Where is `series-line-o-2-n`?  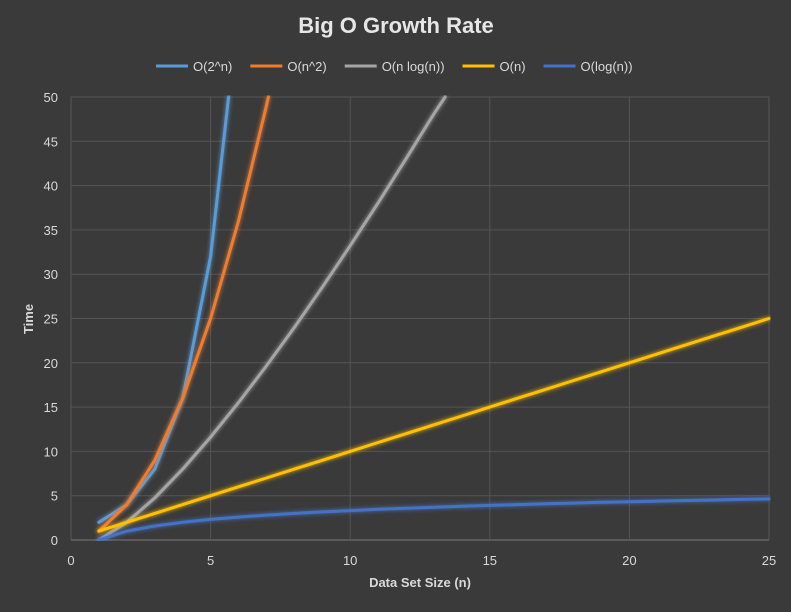 series-line-o-2-n is located at coordinates (164, 309).